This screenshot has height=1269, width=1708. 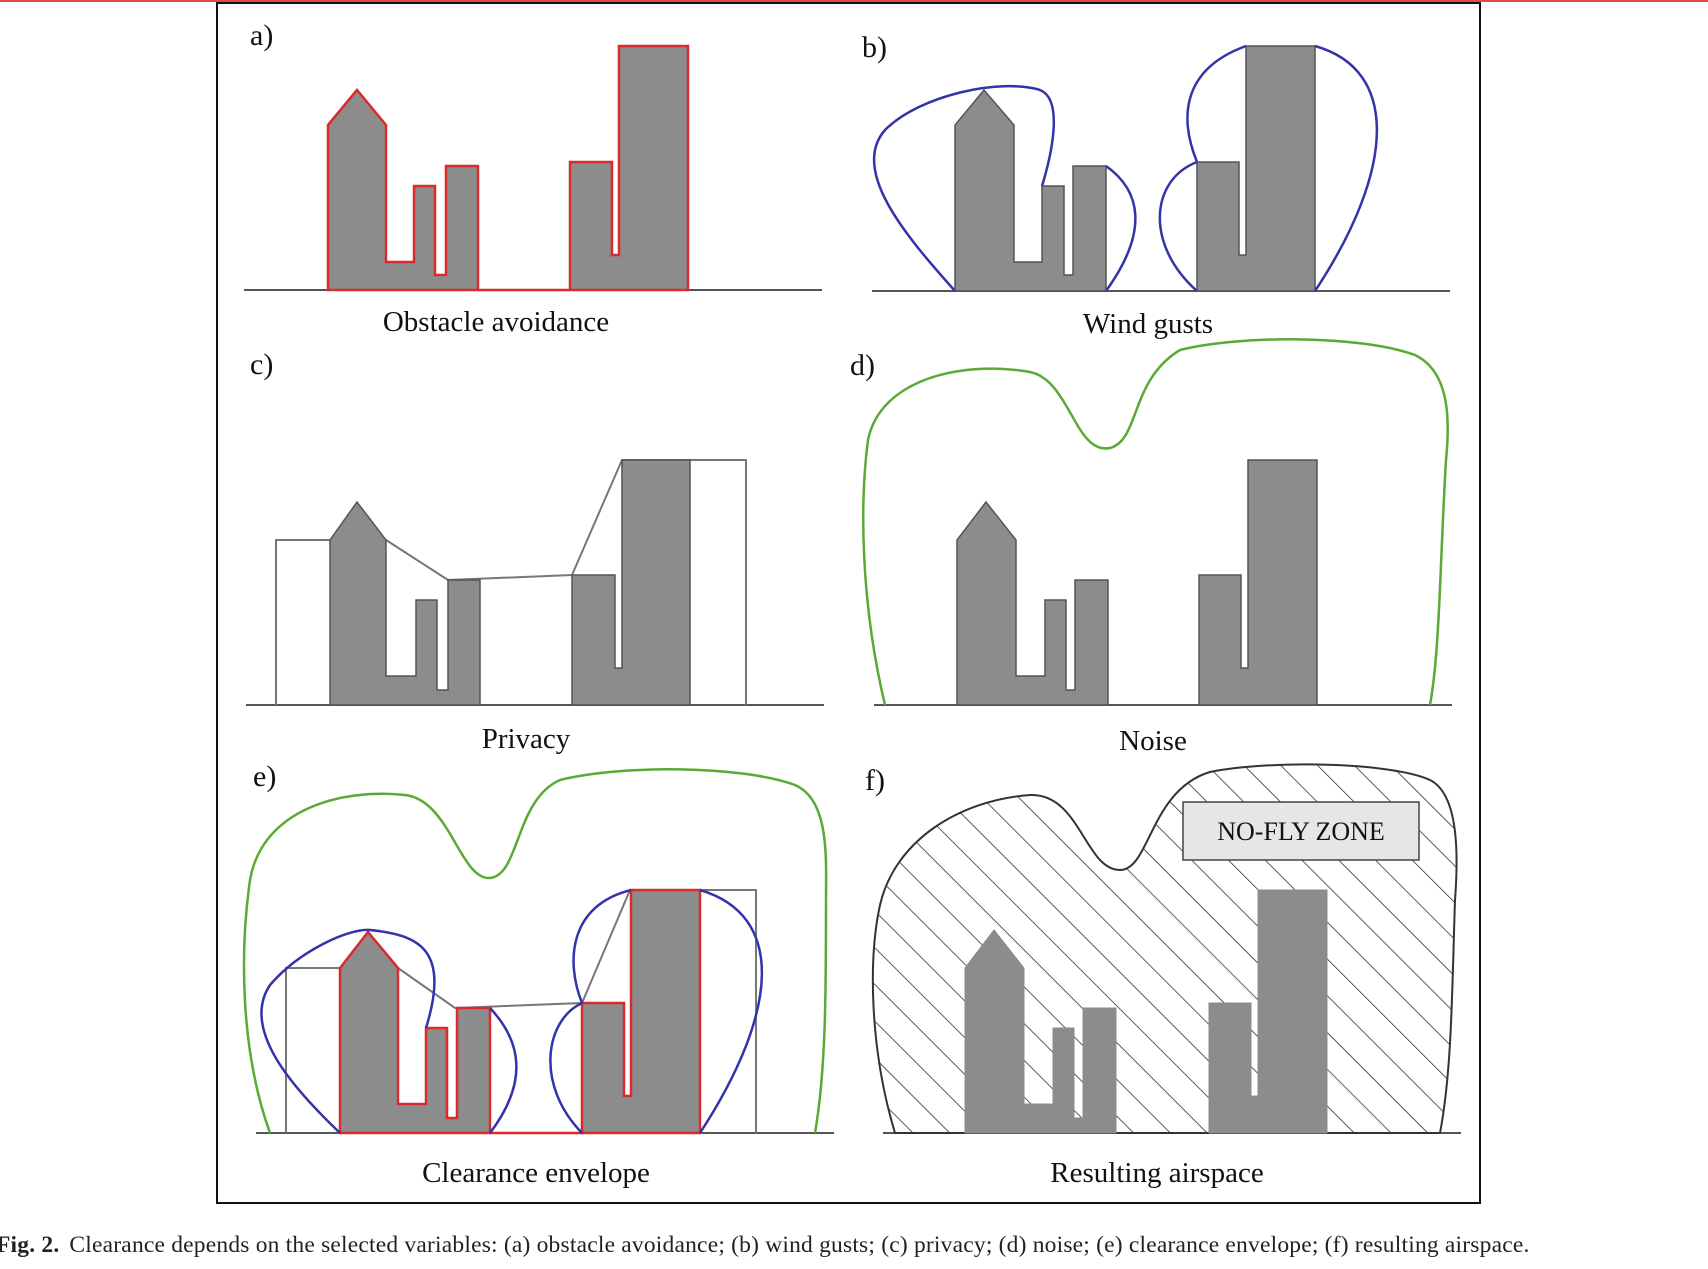 I want to click on panel-d-letter: d), so click(x=862, y=365).